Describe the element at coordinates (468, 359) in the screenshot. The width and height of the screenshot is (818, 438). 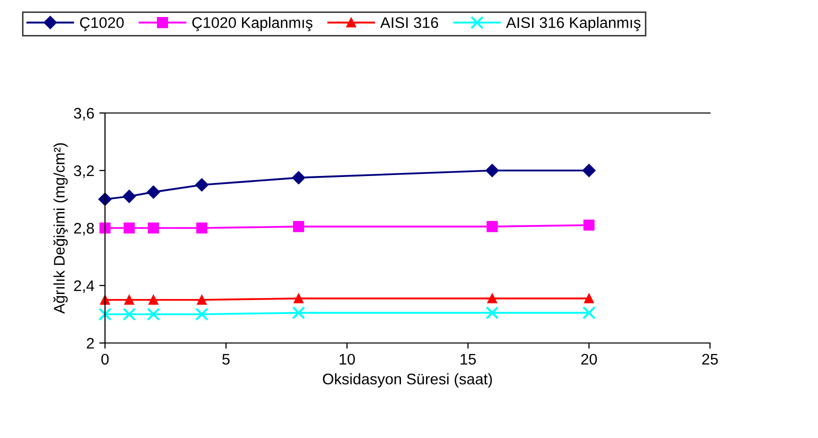
I see `x-tick-label: 15` at that location.